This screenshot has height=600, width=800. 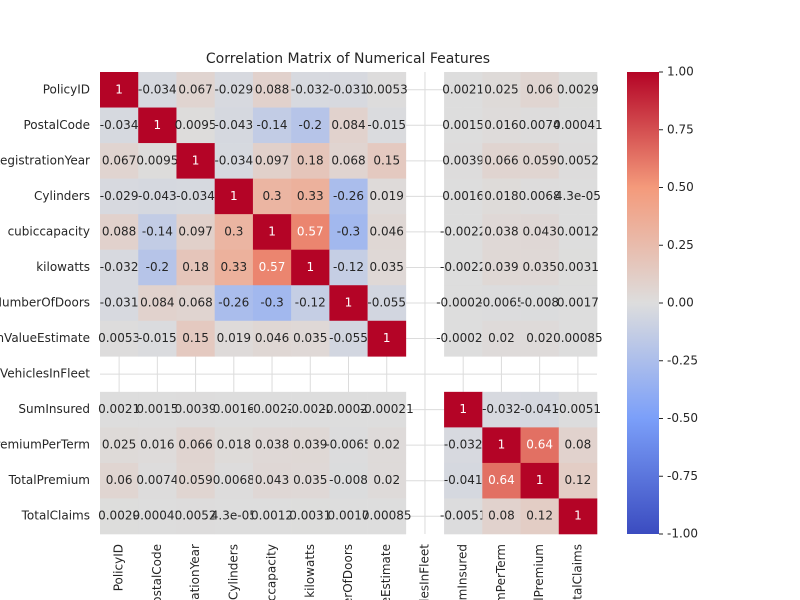 I want to click on cell-label: -0.034, so click(x=119, y=125).